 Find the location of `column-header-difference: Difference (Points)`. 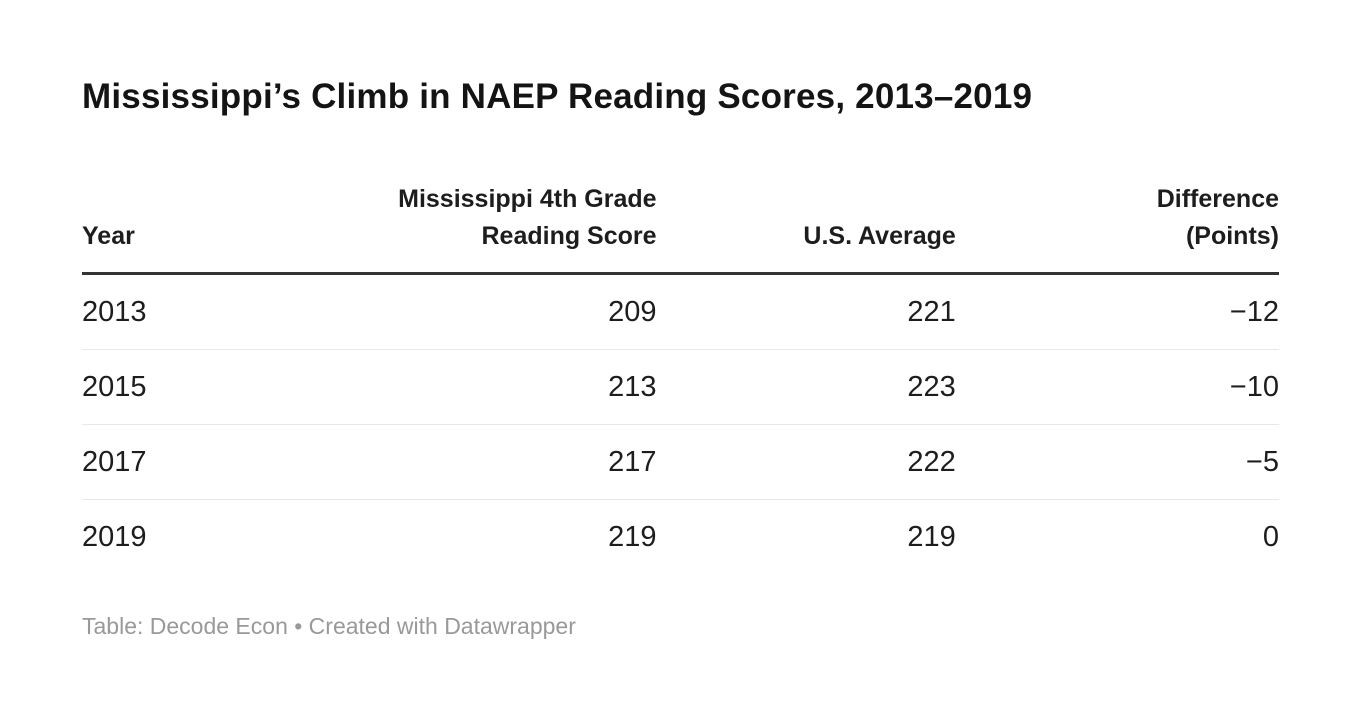

column-header-difference: Difference (Points) is located at coordinates (1117, 228).